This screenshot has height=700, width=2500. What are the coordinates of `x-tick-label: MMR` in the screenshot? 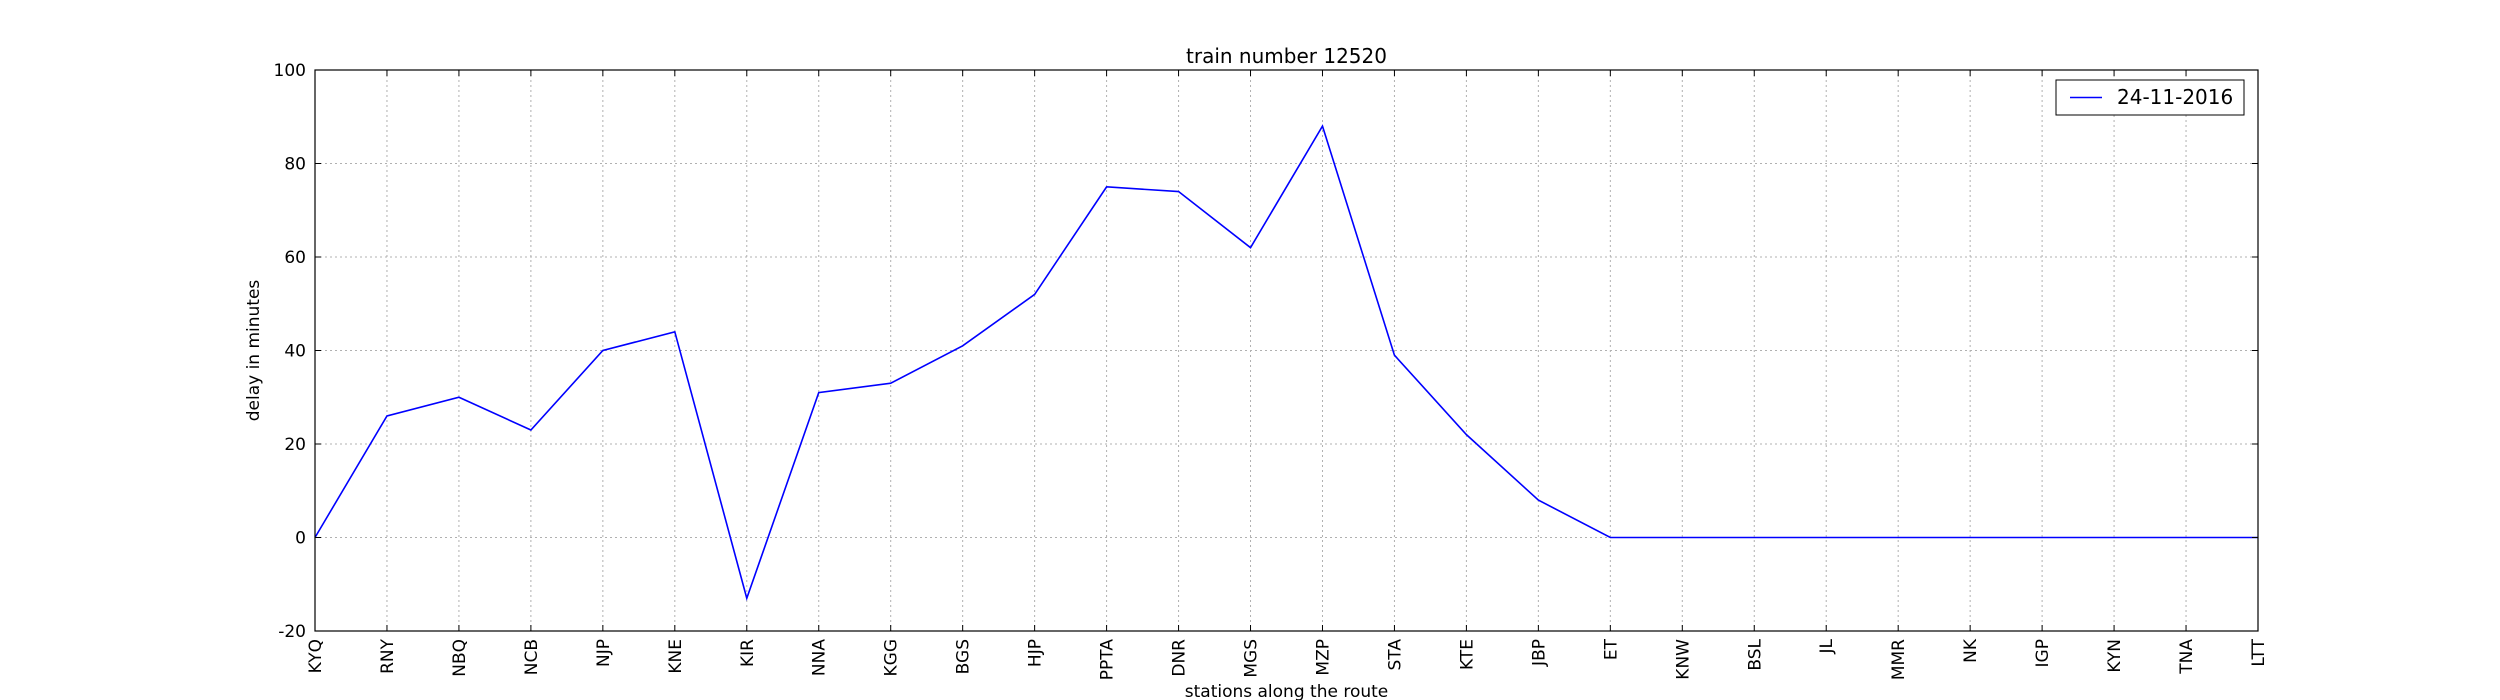 It's located at (1899, 659).